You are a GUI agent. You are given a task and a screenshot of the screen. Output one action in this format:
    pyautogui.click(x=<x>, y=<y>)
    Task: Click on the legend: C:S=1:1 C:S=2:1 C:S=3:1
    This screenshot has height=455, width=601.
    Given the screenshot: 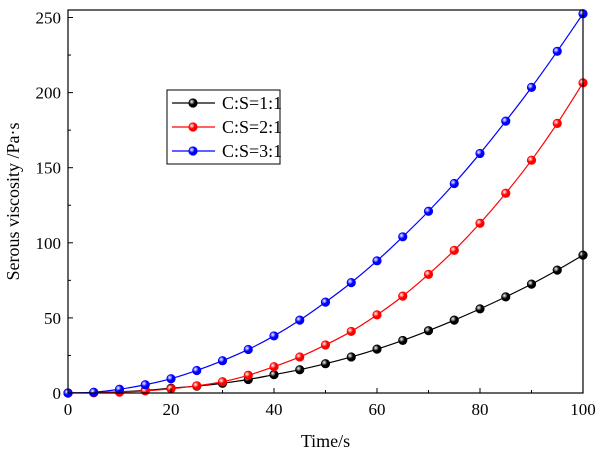 What is the action you would take?
    pyautogui.click(x=224, y=127)
    